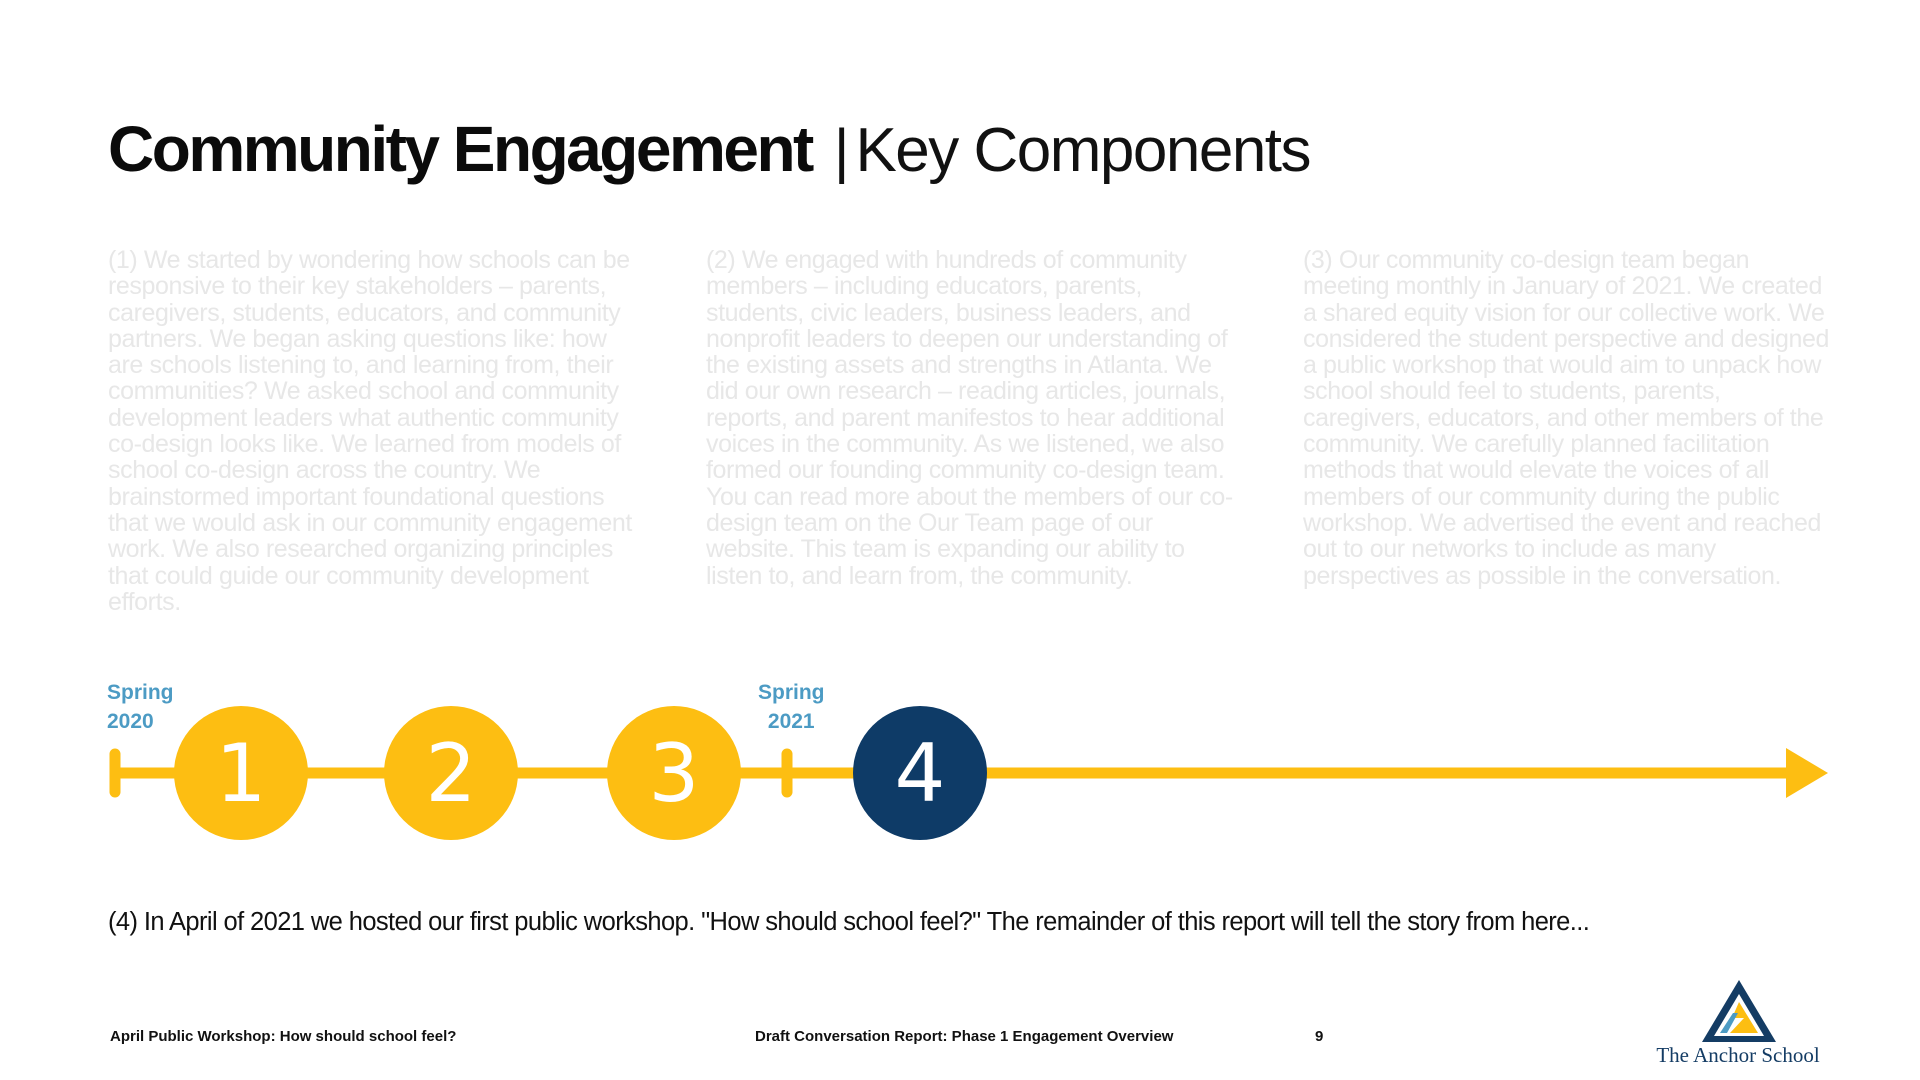  Describe the element at coordinates (1319, 1036) in the screenshot. I see `page-number: 9` at that location.